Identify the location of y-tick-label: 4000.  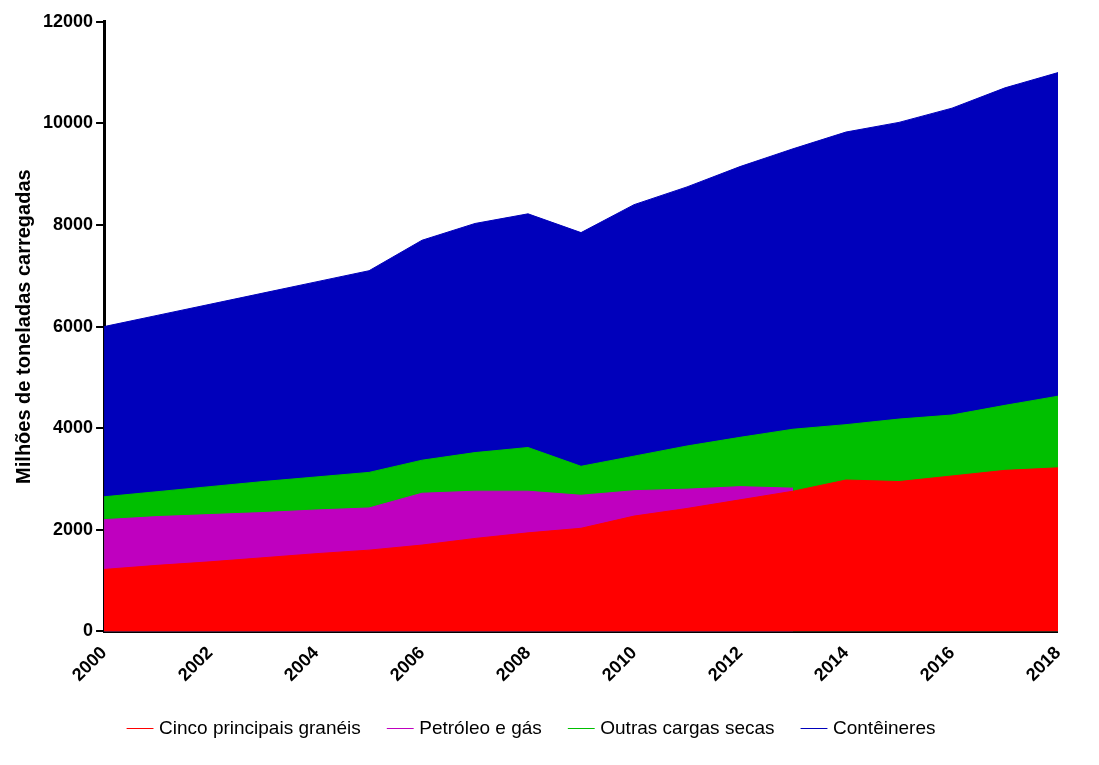
(73, 427).